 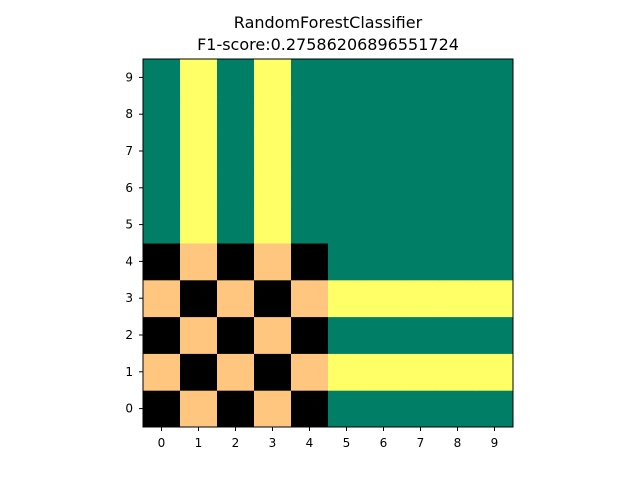 I want to click on y-tick-label-2: 2, so click(x=129, y=335).